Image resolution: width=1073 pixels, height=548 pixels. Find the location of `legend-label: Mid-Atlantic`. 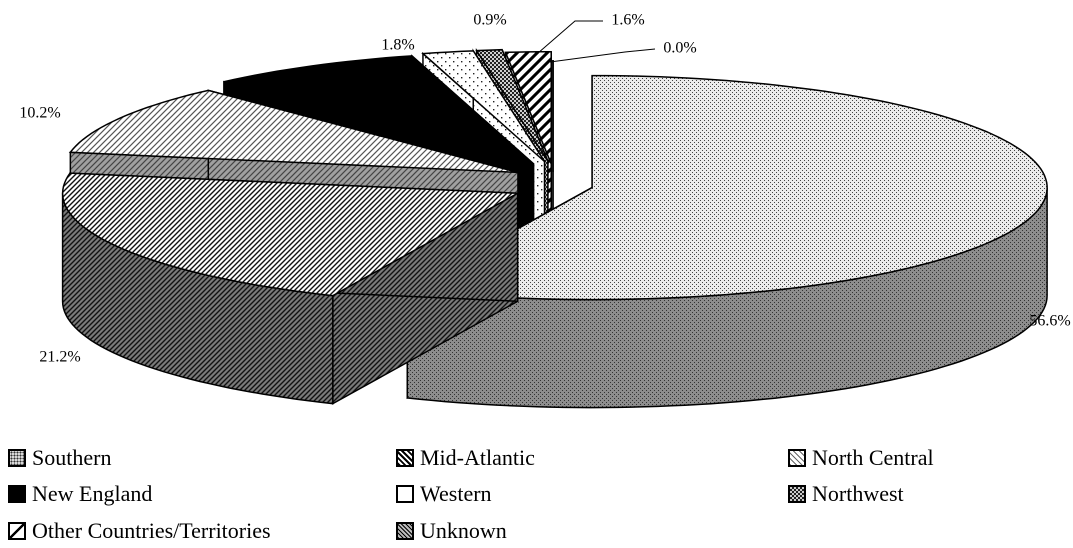

legend-label: Mid-Atlantic is located at coordinates (477, 457).